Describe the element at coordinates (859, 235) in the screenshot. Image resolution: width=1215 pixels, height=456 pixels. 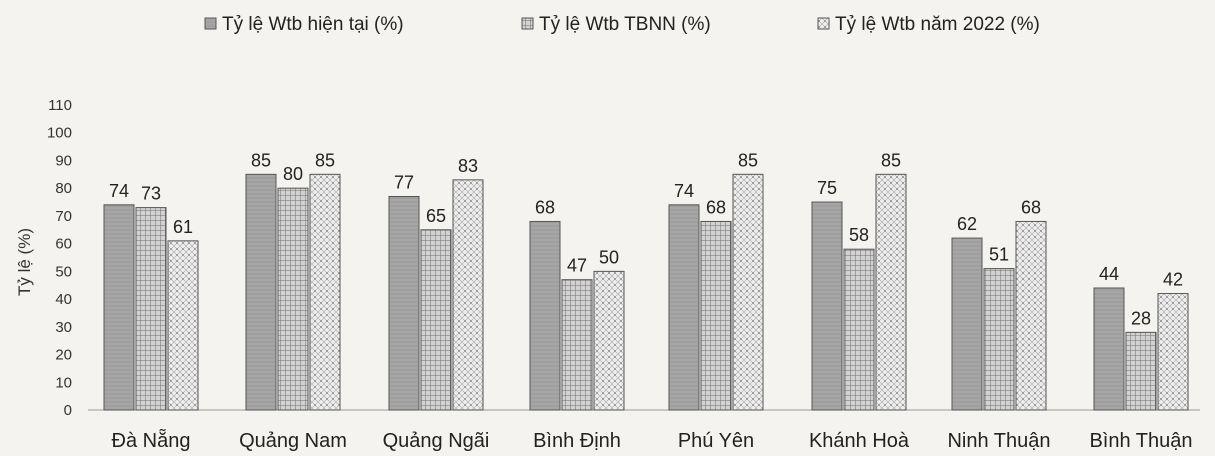
I see `data-label: 58` at that location.